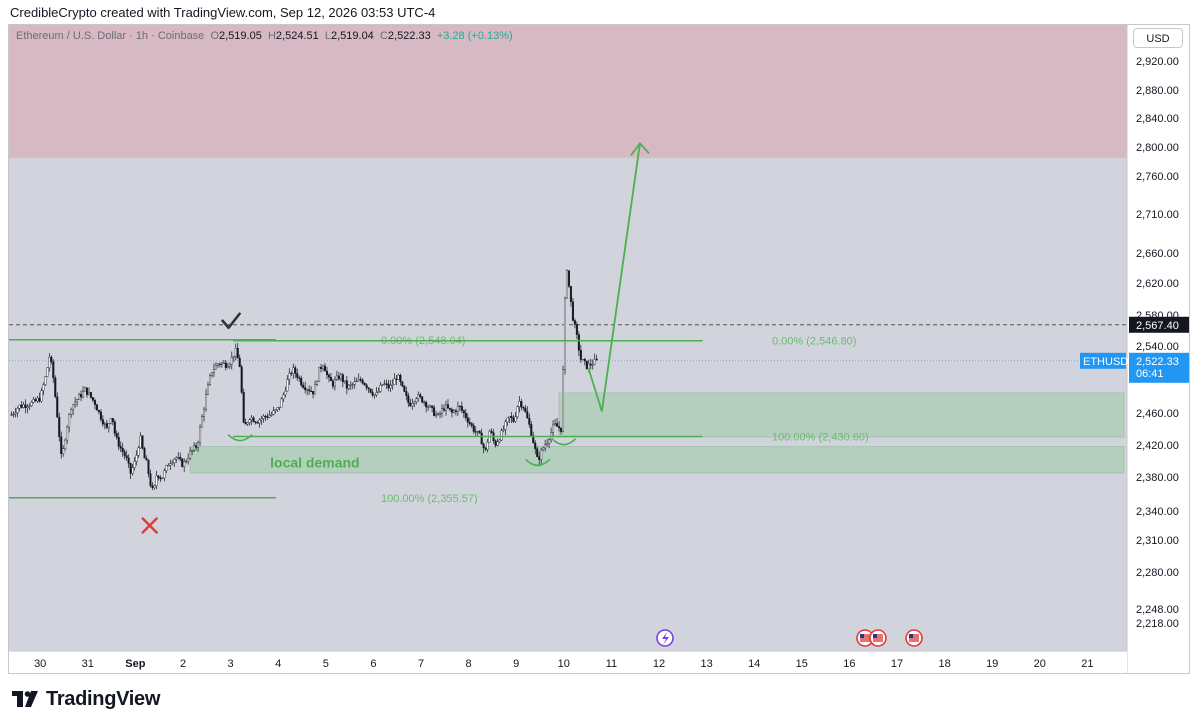 This screenshot has height=726, width=1200. Describe the element at coordinates (614, 277) in the screenshot. I see `projection-path` at that location.